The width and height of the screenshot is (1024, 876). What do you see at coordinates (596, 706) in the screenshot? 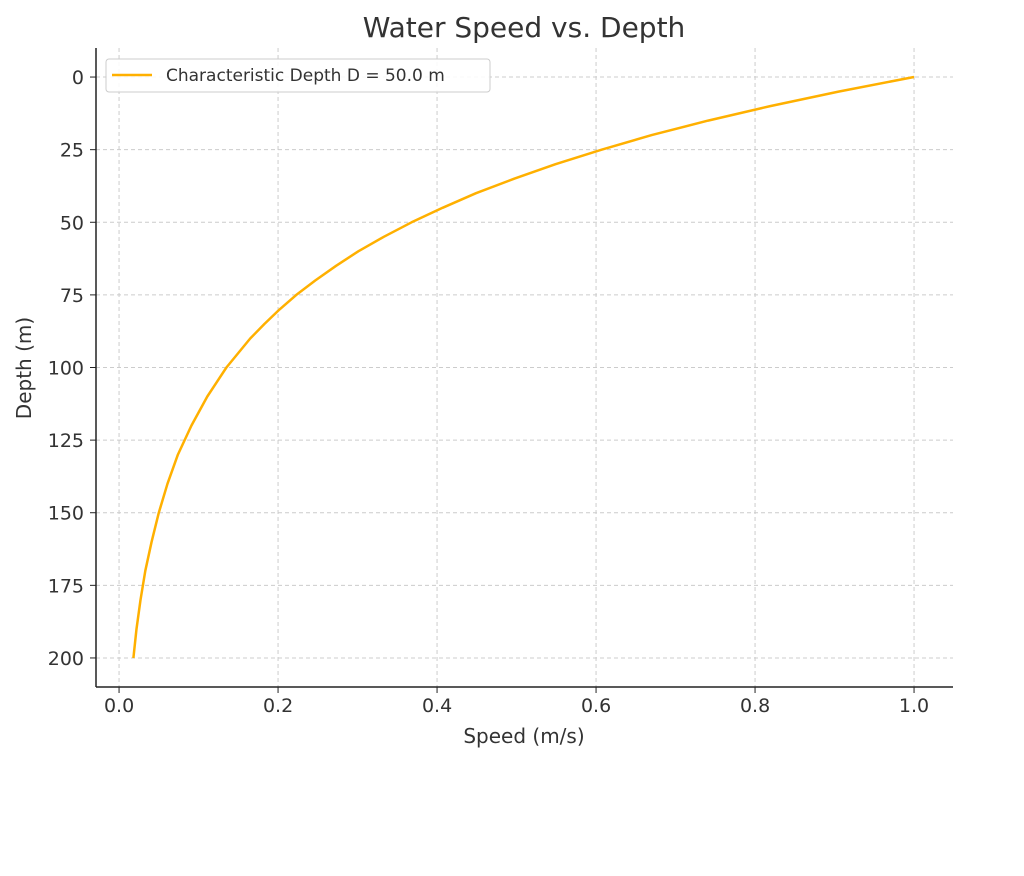
I see `x-tick-label: 0.6` at bounding box center [596, 706].